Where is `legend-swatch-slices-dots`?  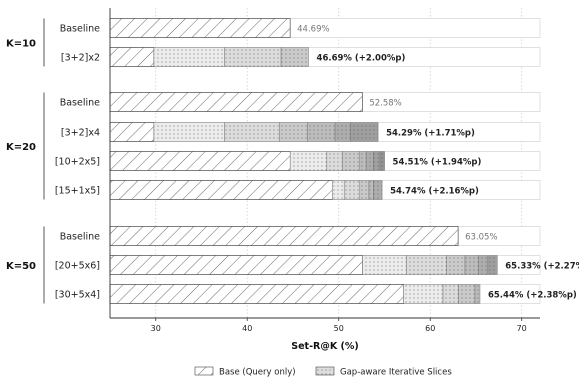 legend-swatch-slices-dots is located at coordinates (325, 371).